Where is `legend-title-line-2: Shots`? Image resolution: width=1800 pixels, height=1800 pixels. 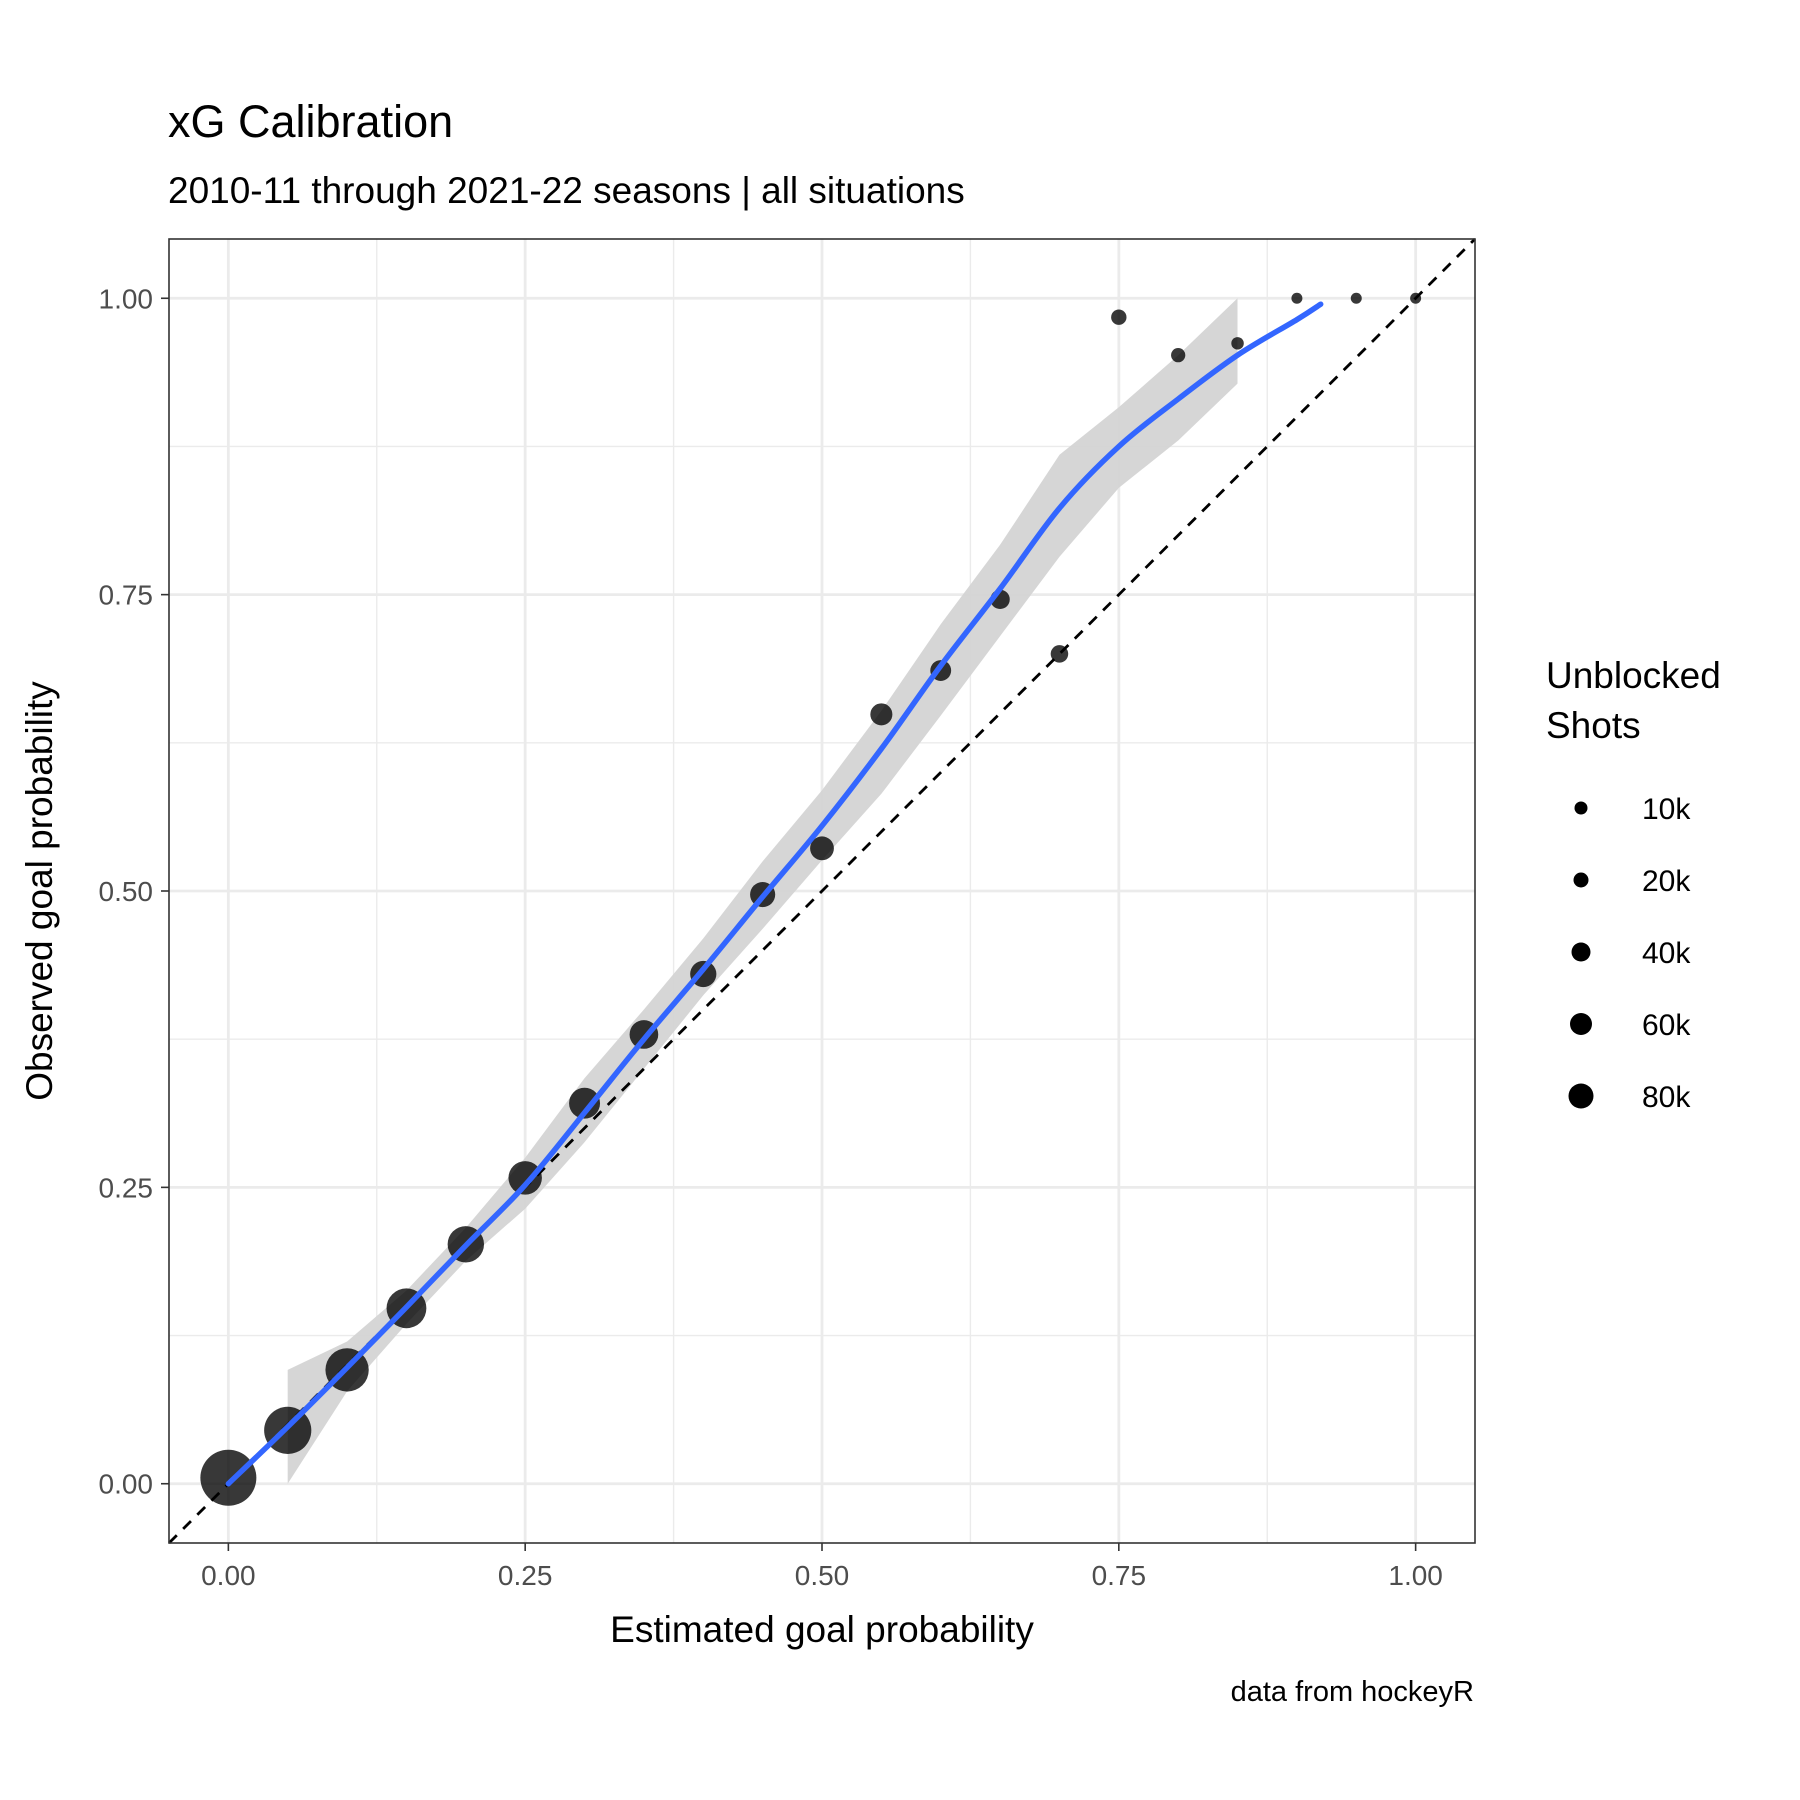 legend-title-line-2: Shots is located at coordinates (1593, 725).